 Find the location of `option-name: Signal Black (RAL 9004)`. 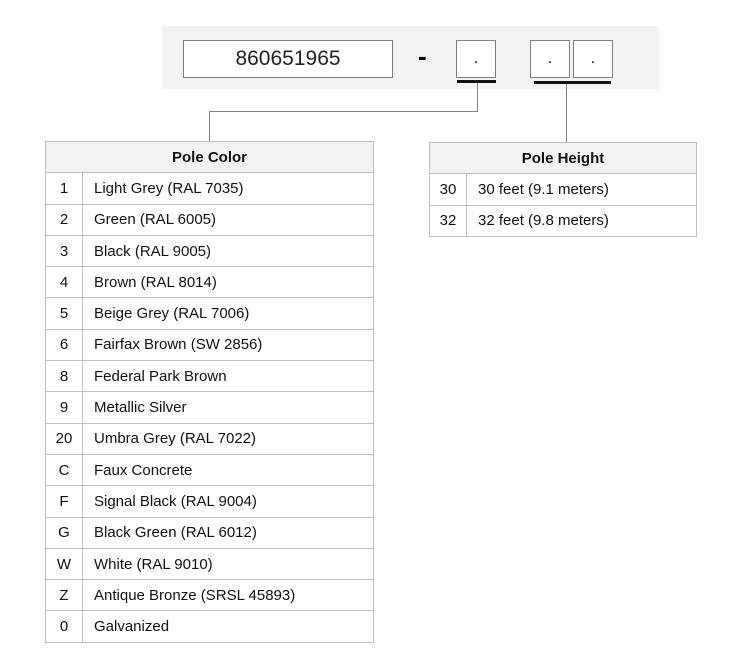

option-name: Signal Black (RAL 9004) is located at coordinates (228, 501).